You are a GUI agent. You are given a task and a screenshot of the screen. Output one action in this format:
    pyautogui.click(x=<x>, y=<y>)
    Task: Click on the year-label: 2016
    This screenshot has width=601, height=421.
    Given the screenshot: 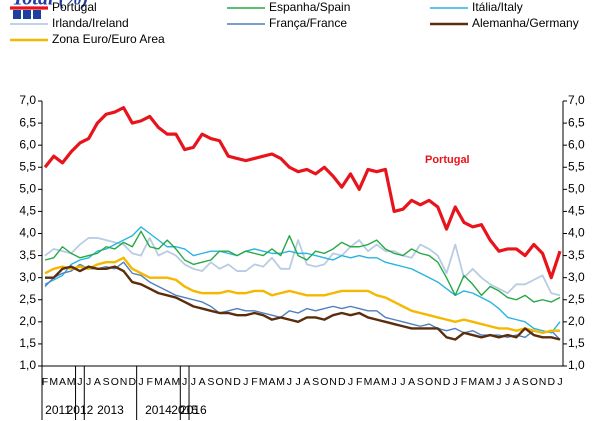 What is the action you would take?
    pyautogui.click(x=193, y=410)
    